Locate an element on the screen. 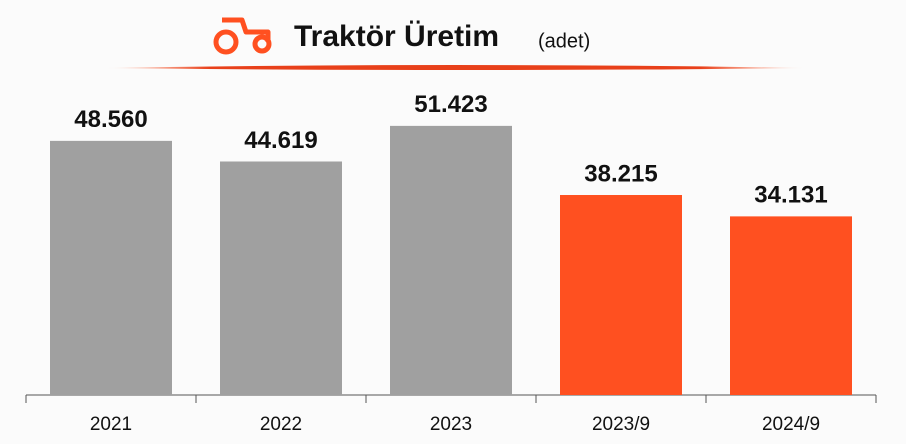 Image resolution: width=906 pixels, height=444 pixels. value-label: 44.619 is located at coordinates (280, 140).